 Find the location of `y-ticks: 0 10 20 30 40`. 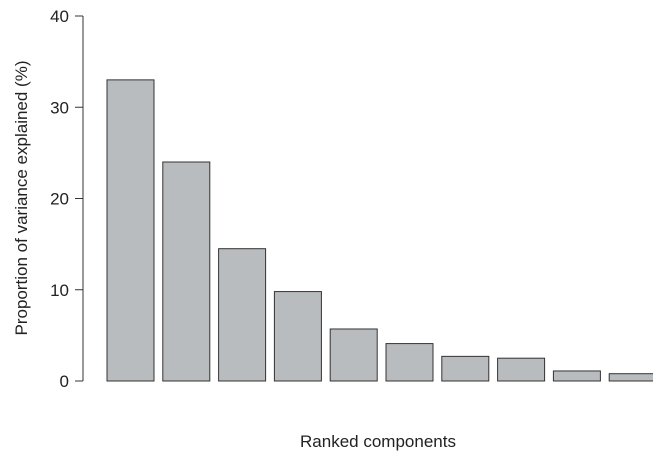

y-ticks: 0 10 20 30 40 is located at coordinates (66, 199).